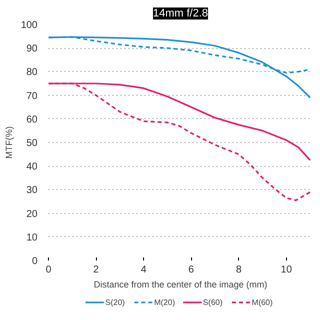 The image size is (320, 320). I want to click on y-tick-label: 0, so click(35, 261).